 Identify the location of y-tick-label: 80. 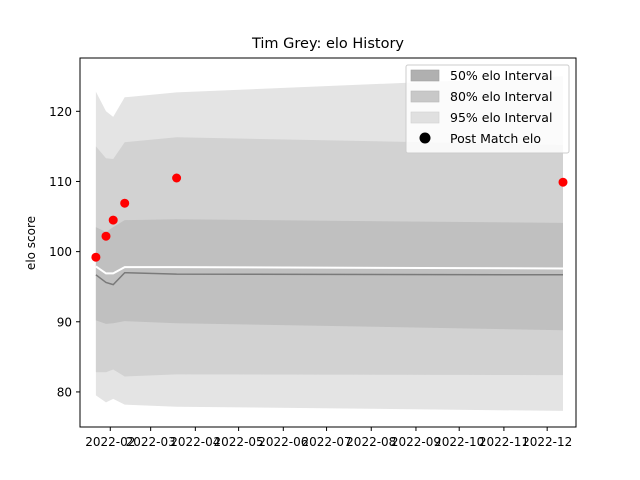
(64, 392).